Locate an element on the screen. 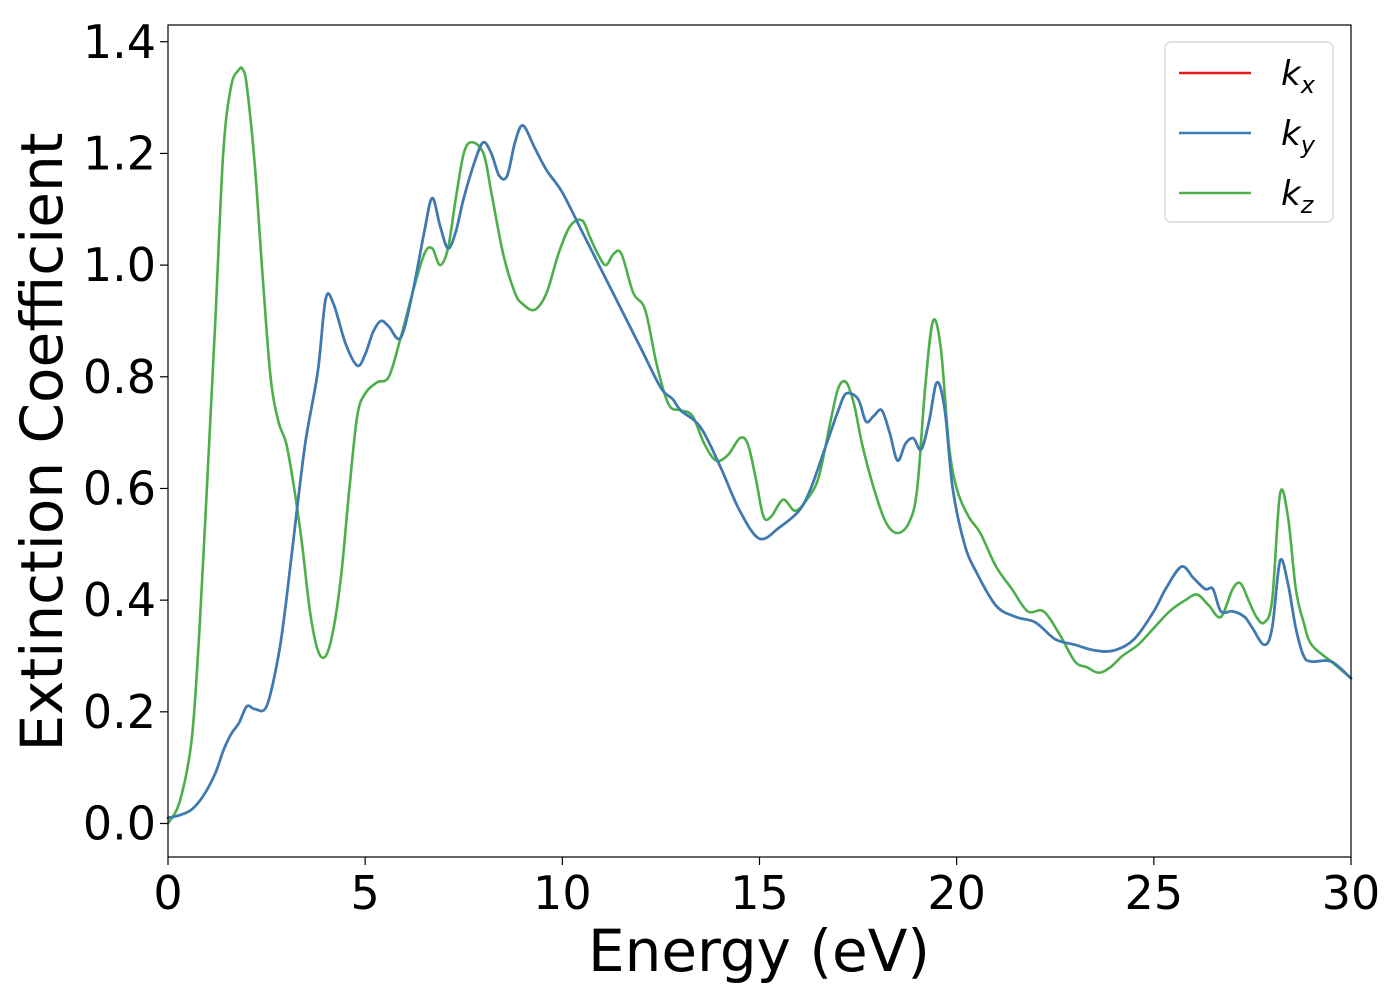 The height and width of the screenshot is (1000, 1400). y-tick-label: 0.8 is located at coordinates (119, 377).